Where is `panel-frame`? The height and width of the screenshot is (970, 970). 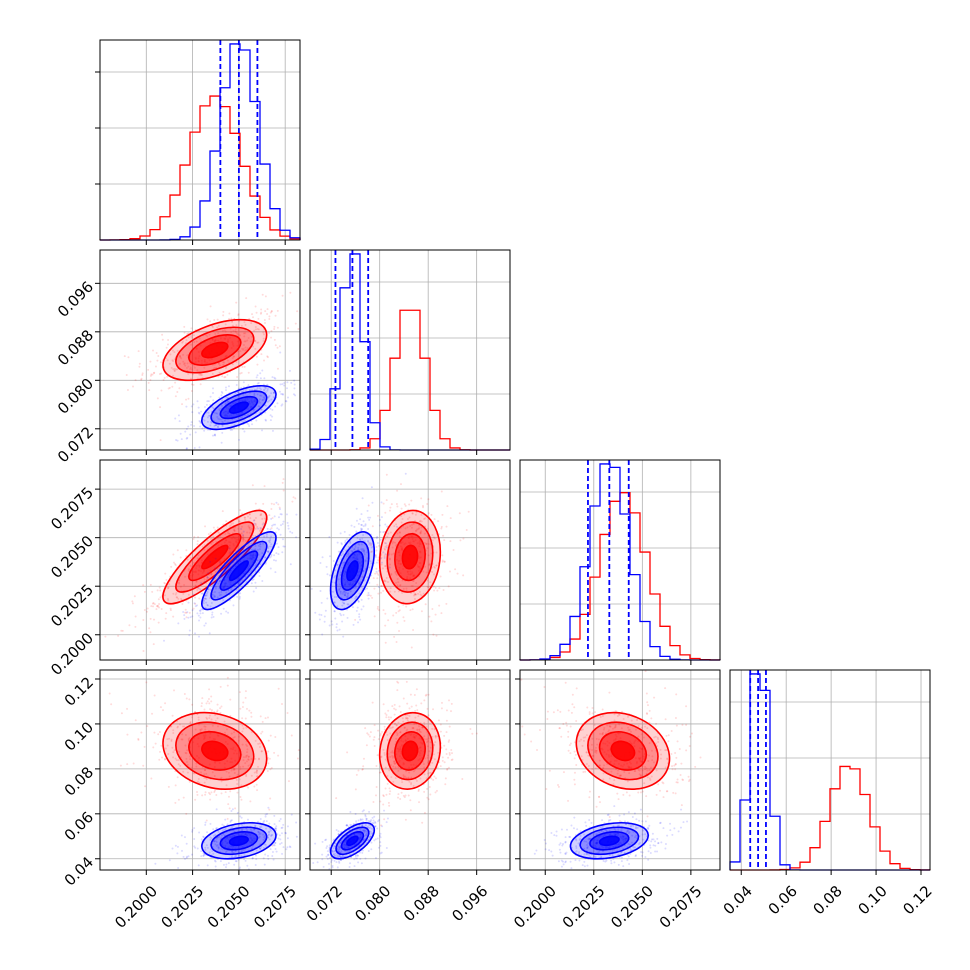 panel-frame is located at coordinates (200, 770).